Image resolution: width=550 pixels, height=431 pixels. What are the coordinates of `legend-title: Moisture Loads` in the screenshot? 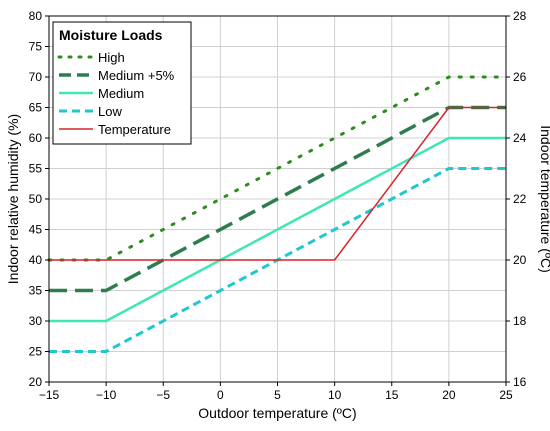 It's located at (111, 35).